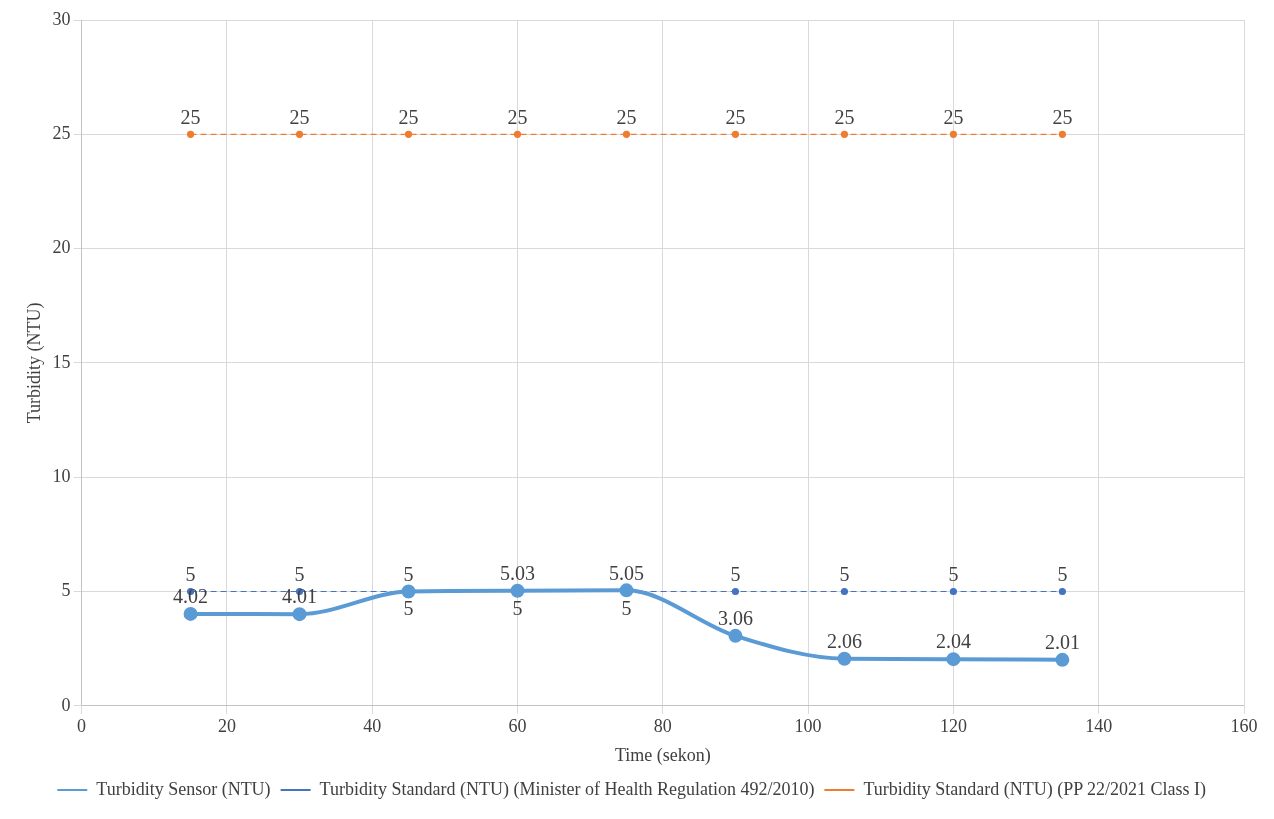 This screenshot has height=819, width=1274. What do you see at coordinates (66, 590) in the screenshot?
I see `y-tick-label: 5` at bounding box center [66, 590].